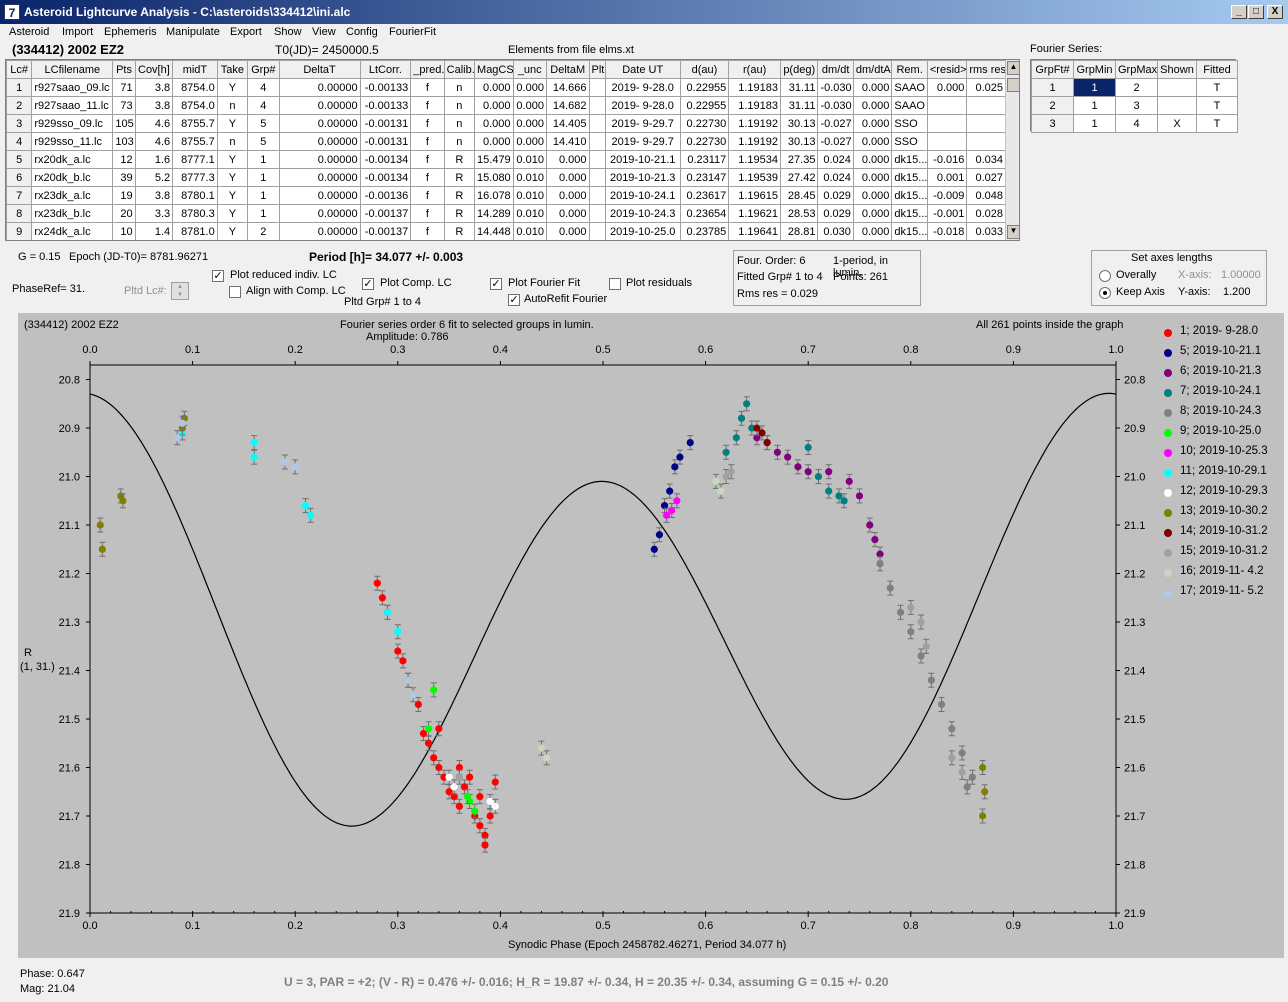 The width and height of the screenshot is (1288, 1002). I want to click on lc-table-cell: 73, so click(124, 105).